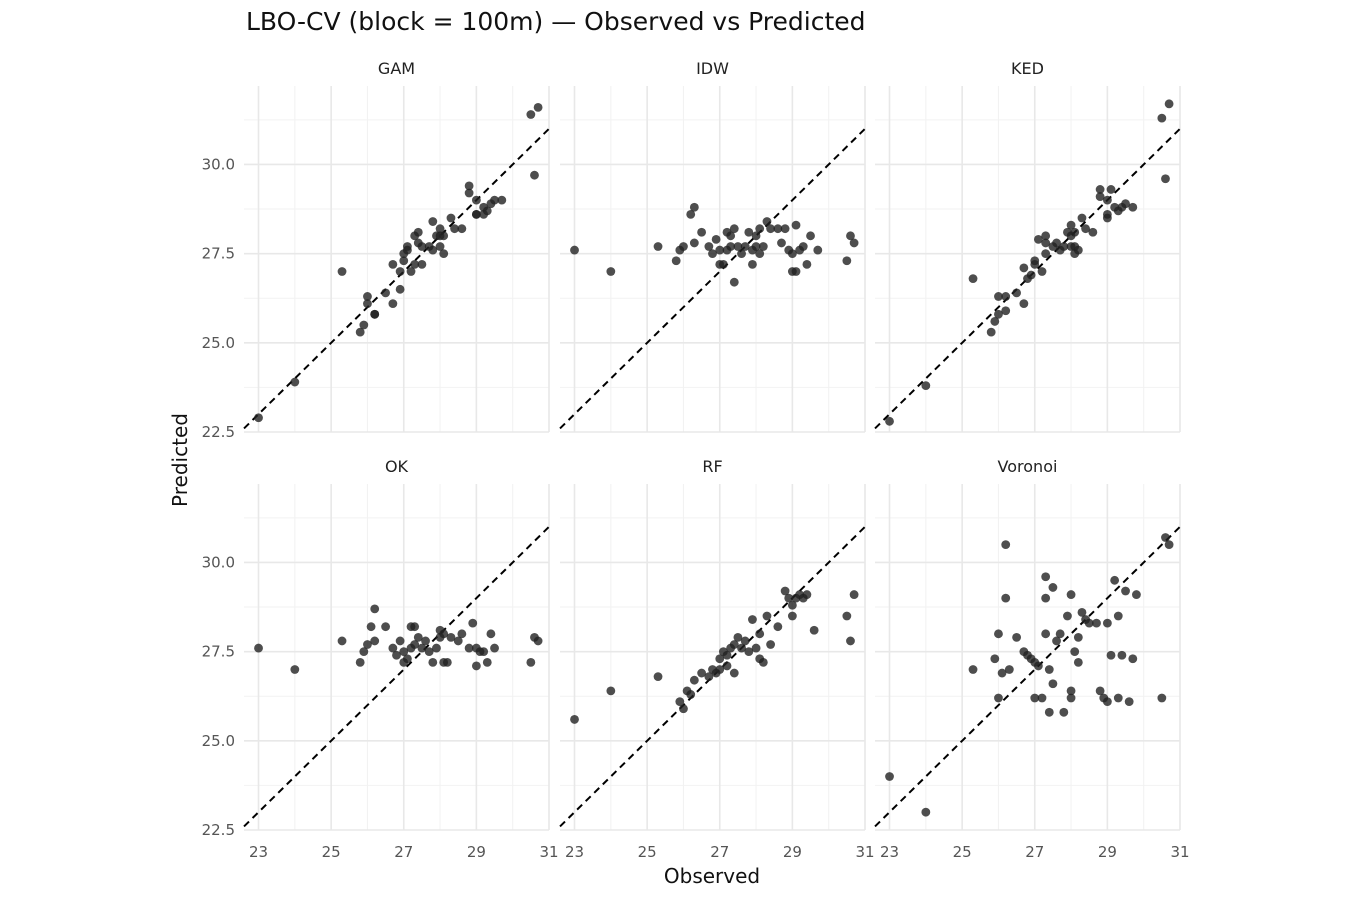 This screenshot has width=1350, height=900. I want to click on facet-panel-ked: KED, so click(1027, 246).